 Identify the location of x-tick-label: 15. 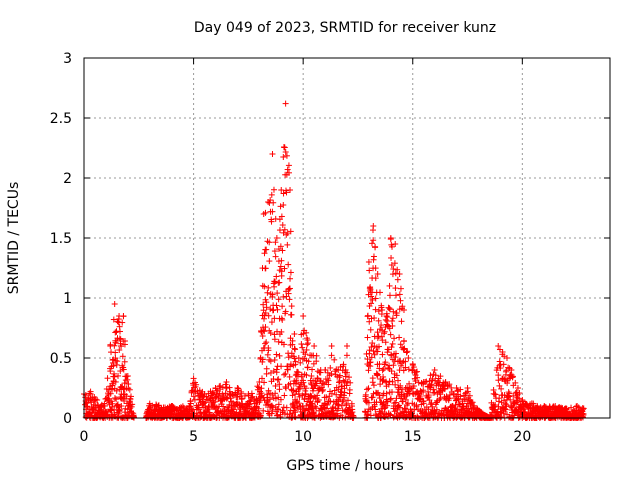
(413, 437).